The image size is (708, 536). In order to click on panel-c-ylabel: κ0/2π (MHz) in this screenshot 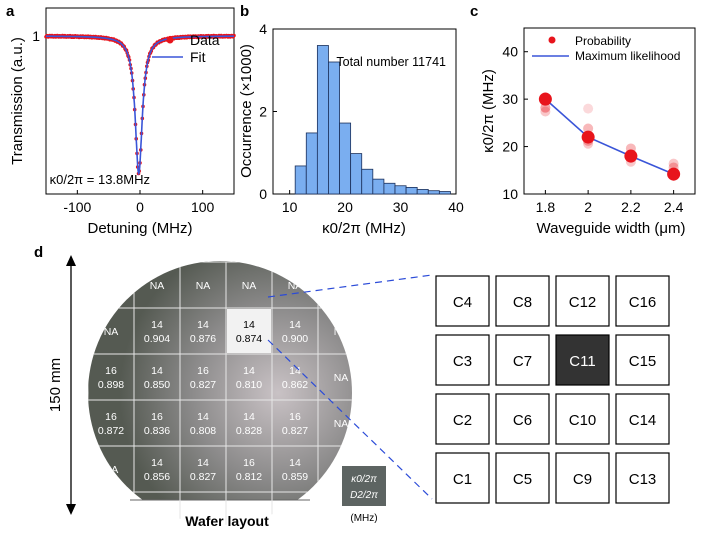, I will do `click(488, 111)`.